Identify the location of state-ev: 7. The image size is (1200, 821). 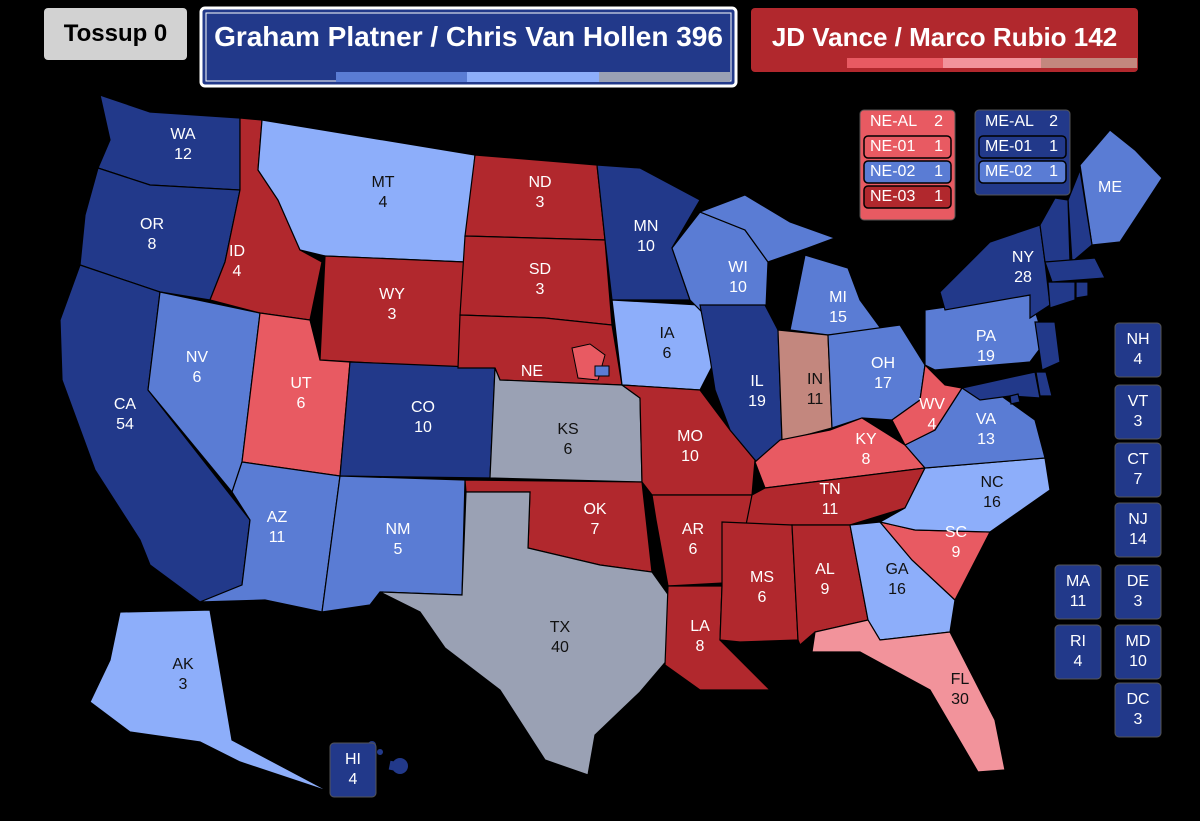
(595, 529).